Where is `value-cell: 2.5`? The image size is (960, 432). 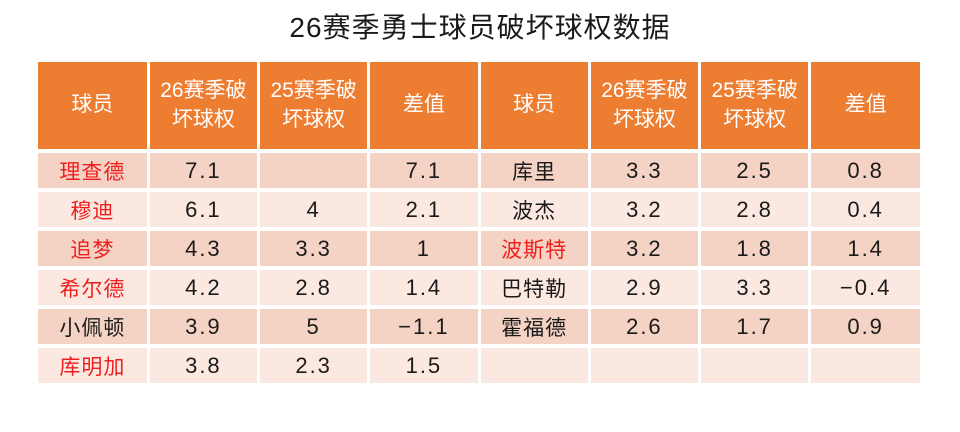
value-cell: 2.5 is located at coordinates (754, 170).